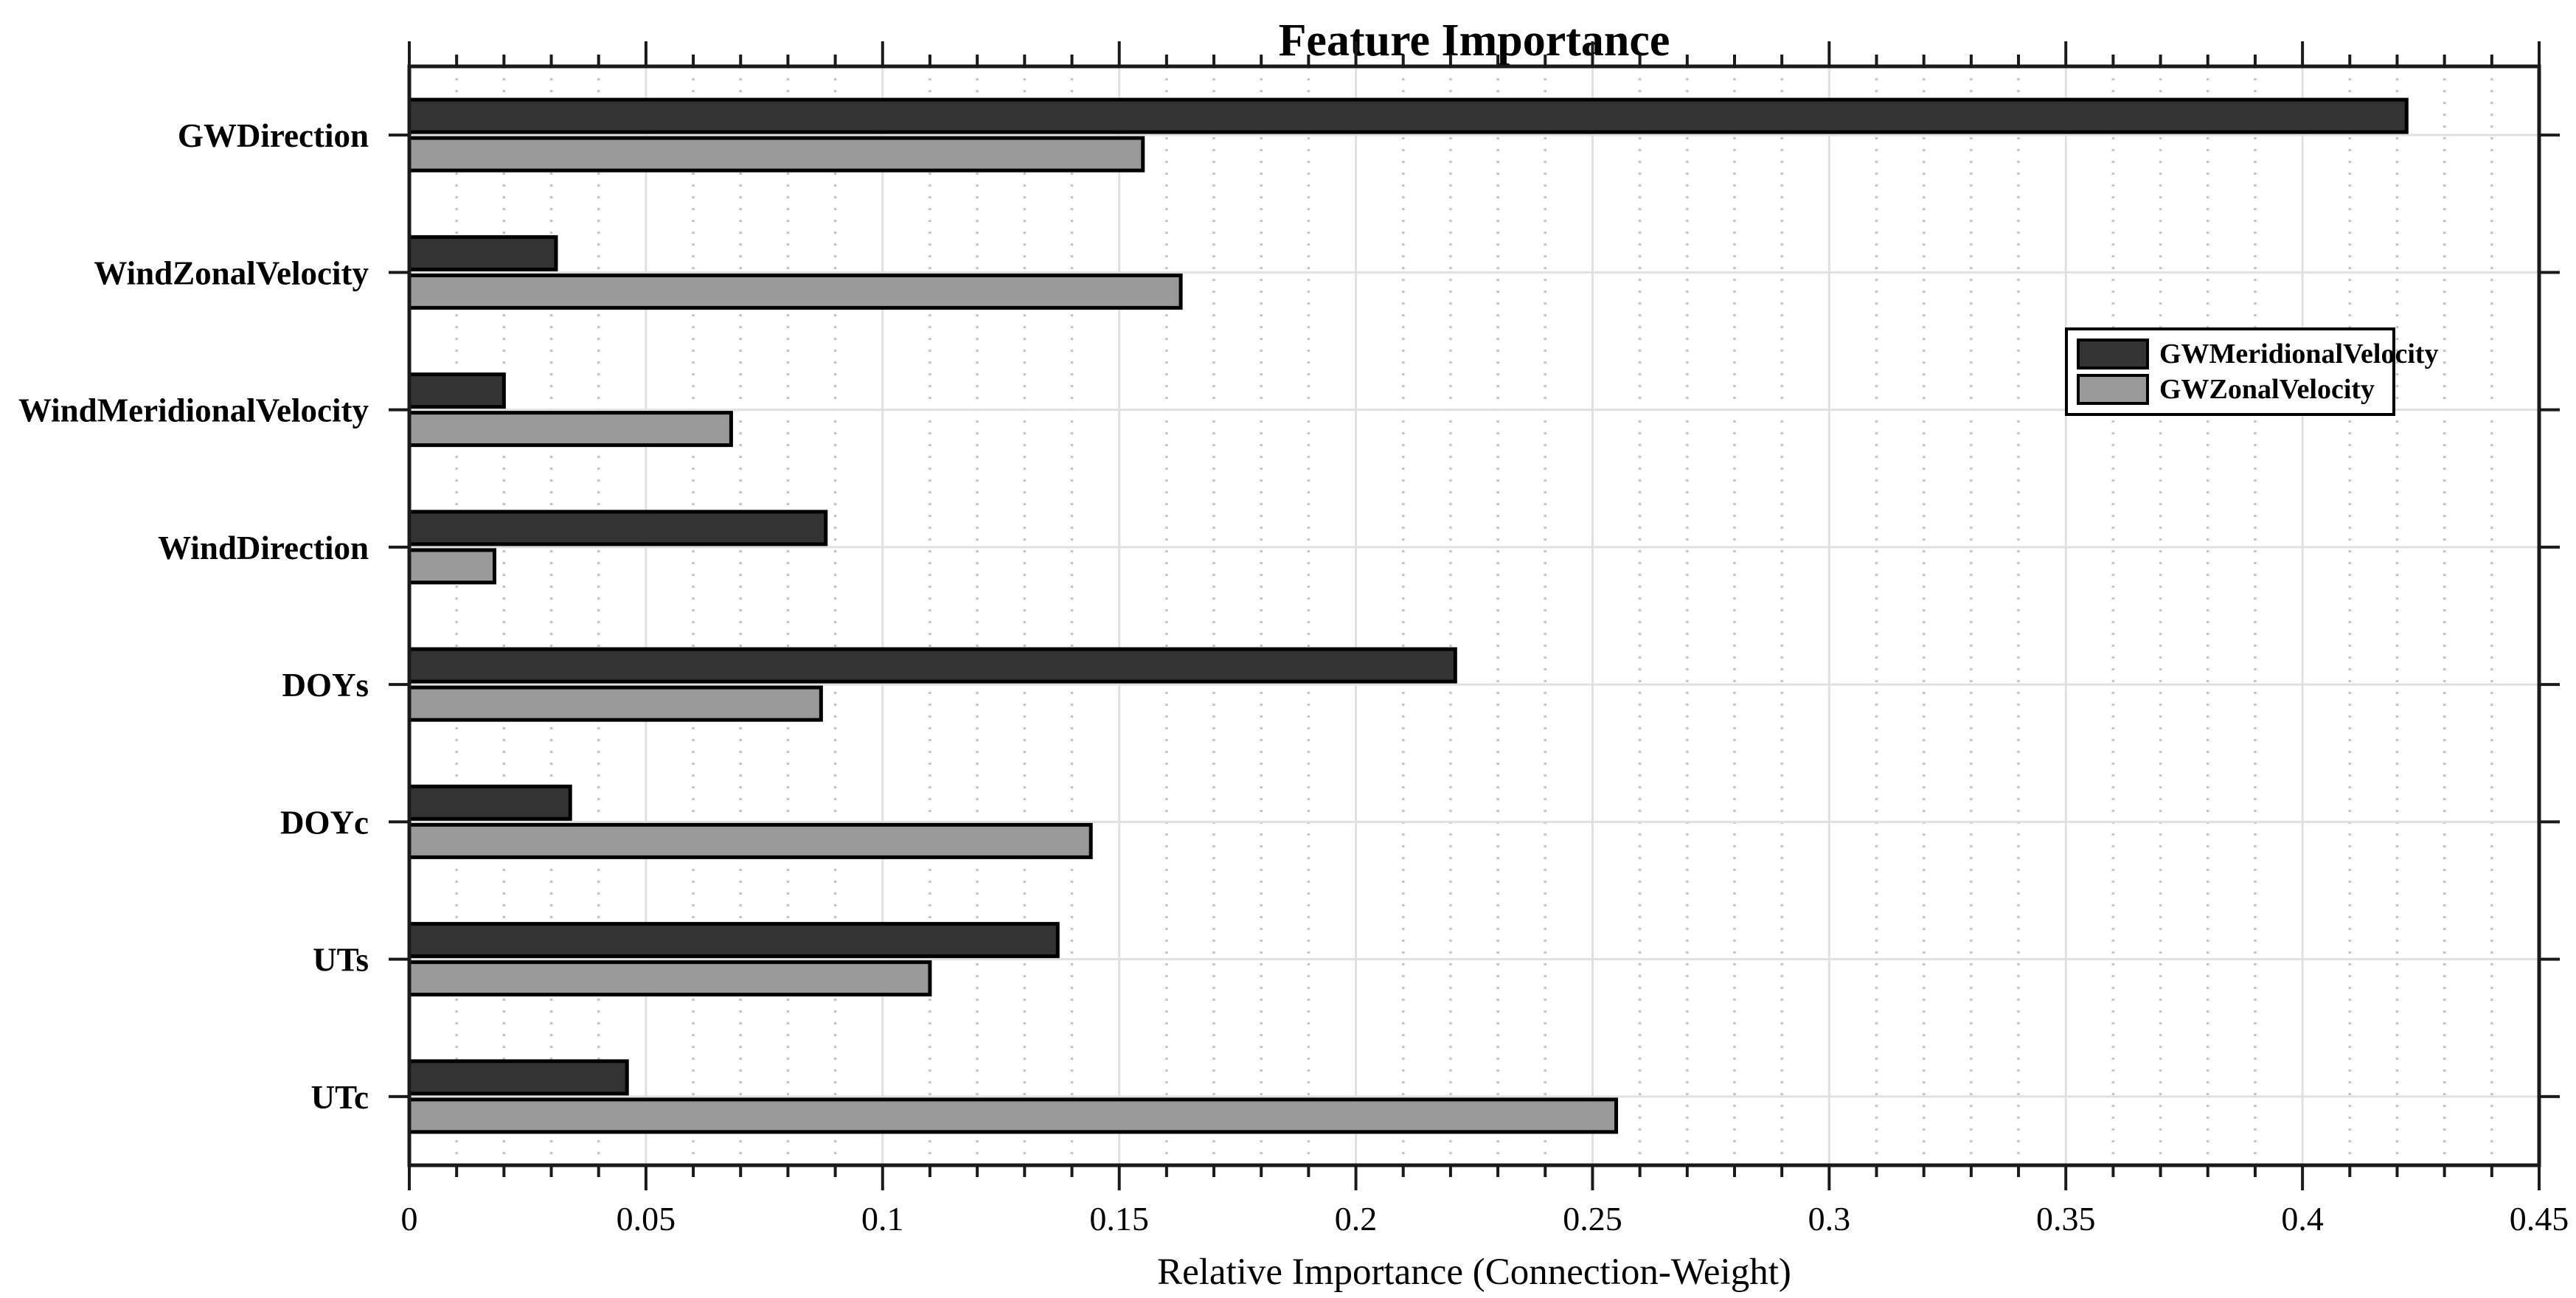 Image resolution: width=2576 pixels, height=1298 pixels. Describe the element at coordinates (1829, 1219) in the screenshot. I see `x-tick-label: 0.3` at that location.